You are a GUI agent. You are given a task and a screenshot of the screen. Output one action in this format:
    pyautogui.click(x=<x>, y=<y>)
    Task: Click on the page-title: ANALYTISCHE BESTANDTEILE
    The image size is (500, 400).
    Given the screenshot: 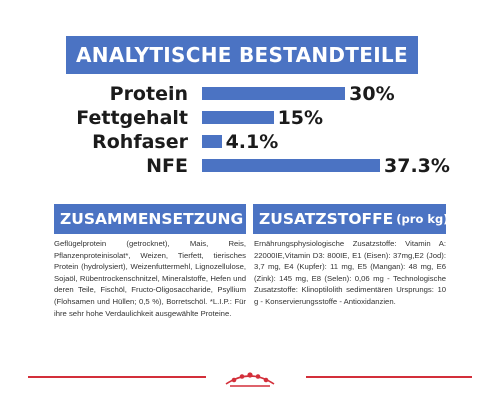 What is the action you would take?
    pyautogui.click(x=242, y=55)
    